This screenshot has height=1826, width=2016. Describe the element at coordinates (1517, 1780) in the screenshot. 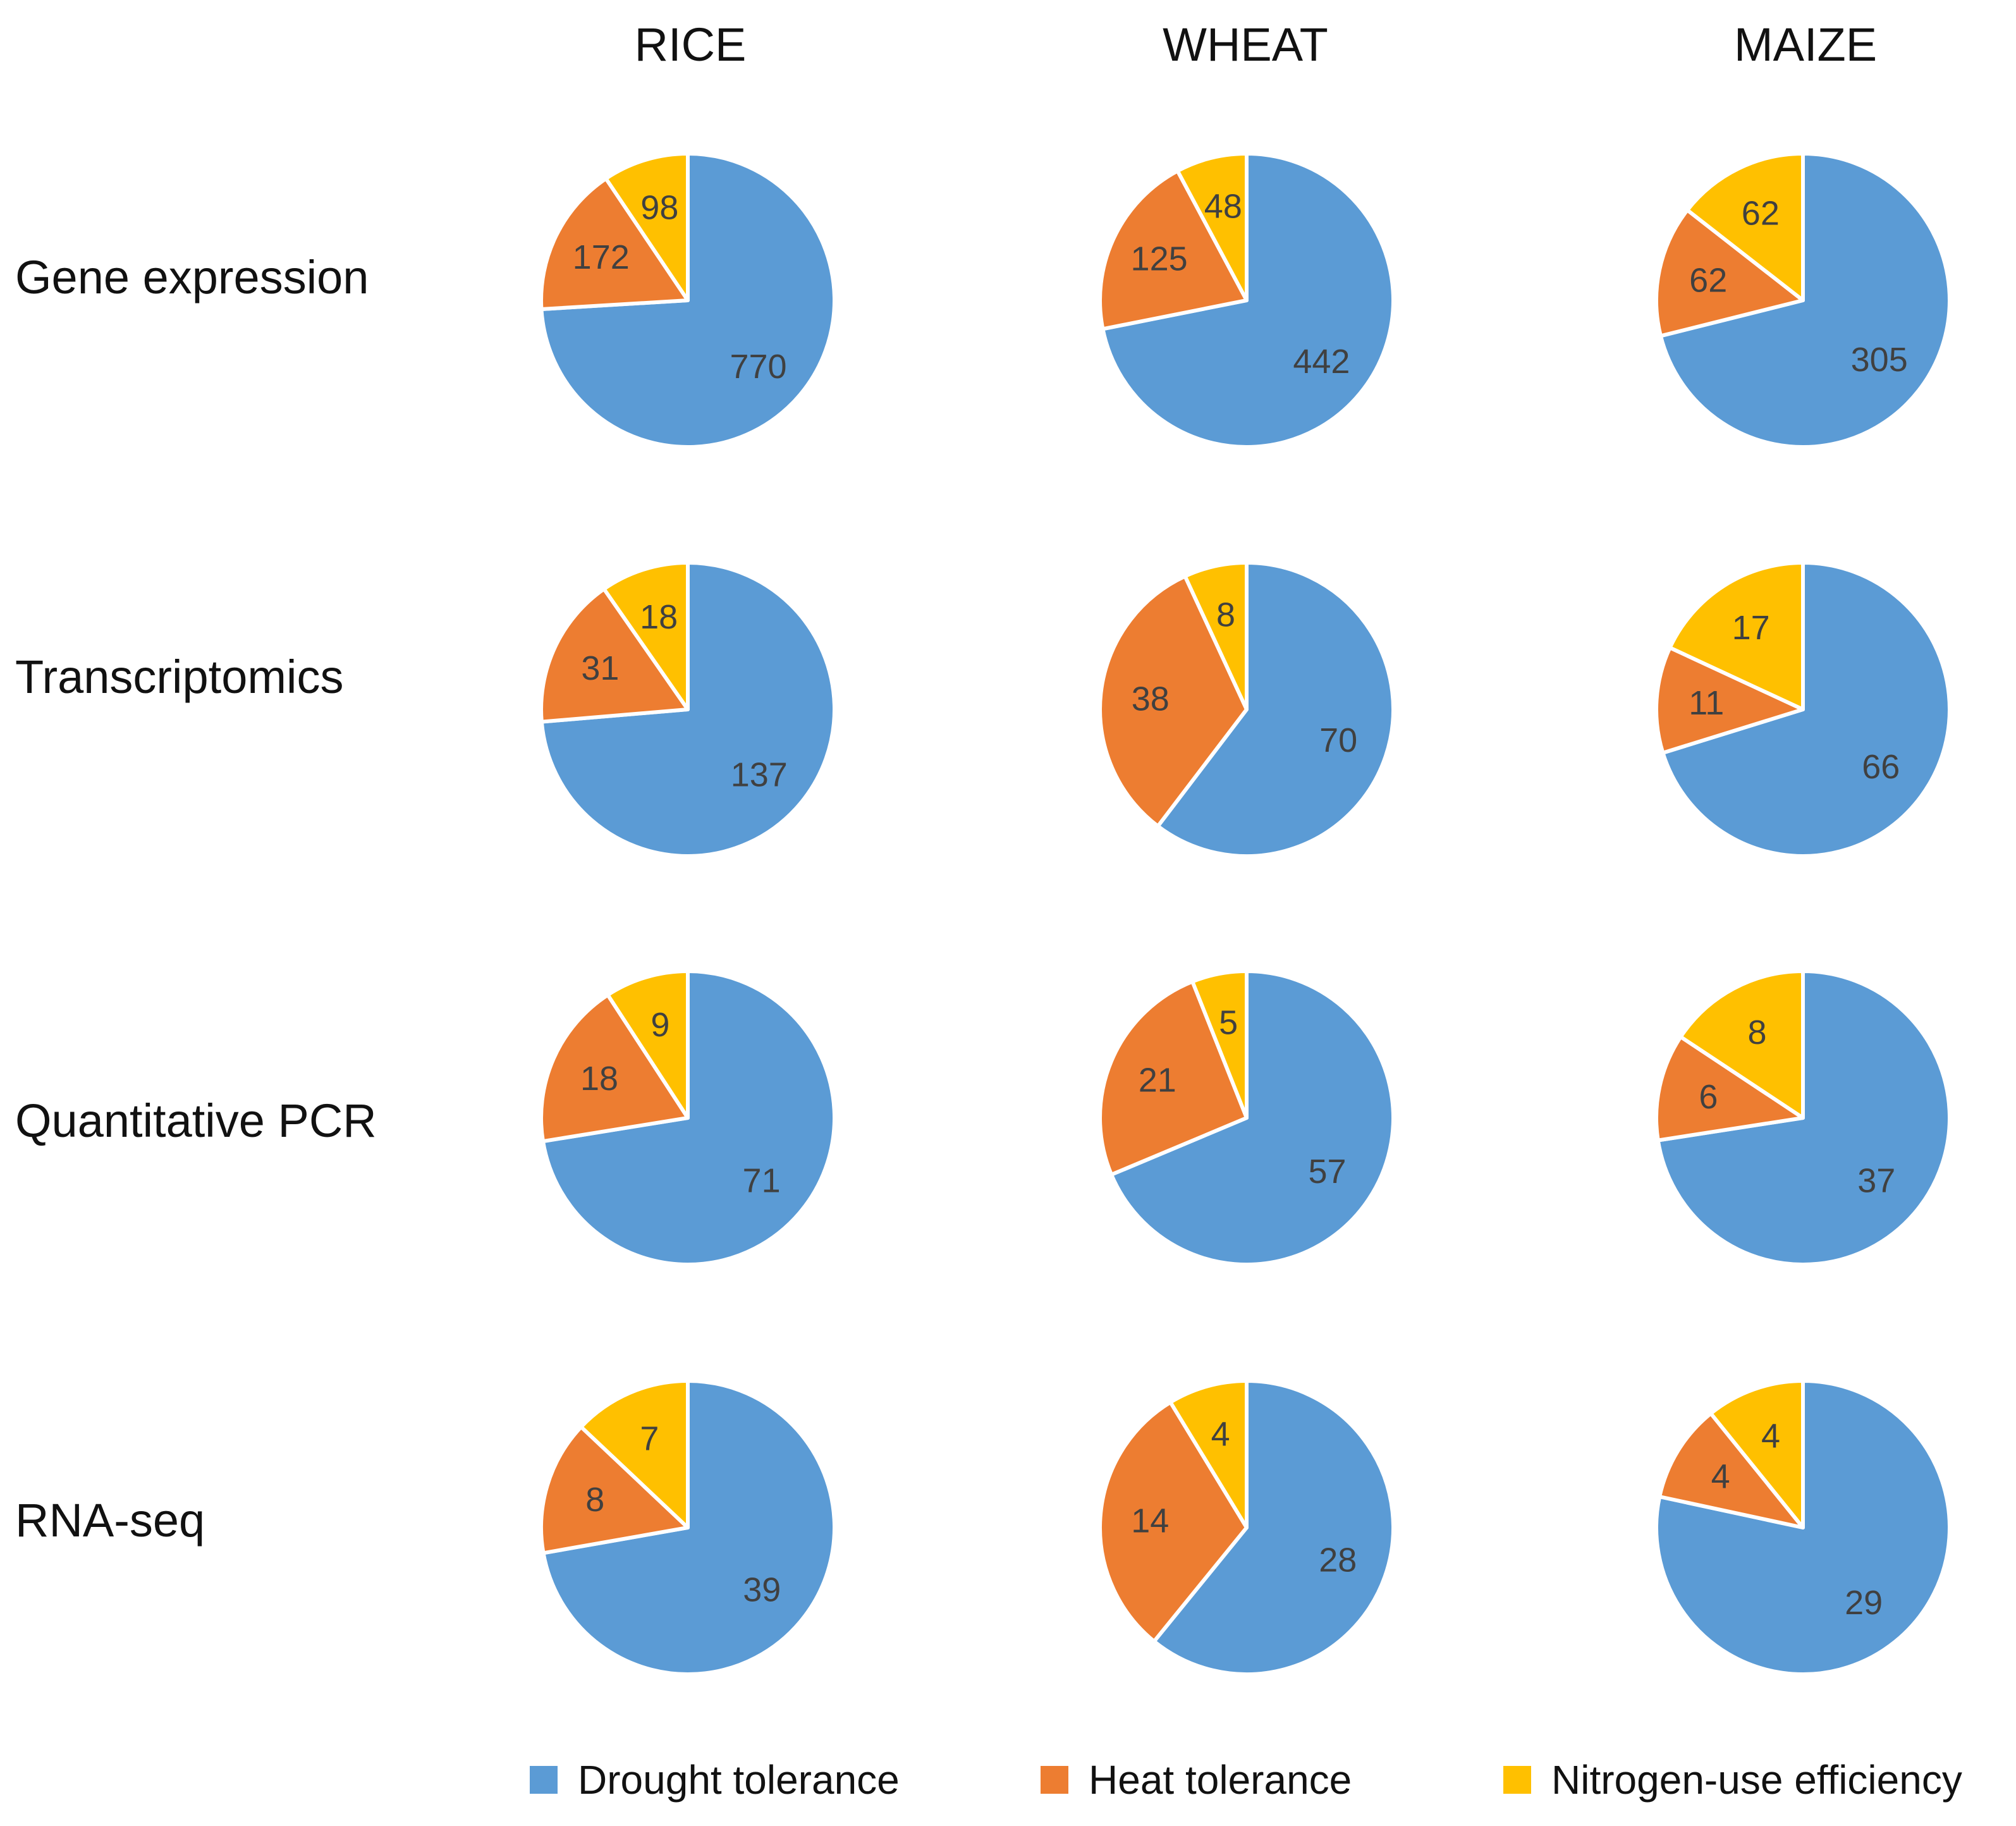

I see `legend-swatch-nitrogen` at that location.